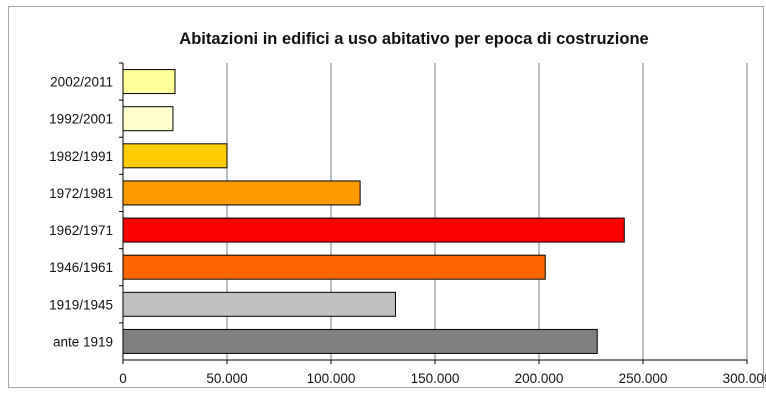  Describe the element at coordinates (81, 82) in the screenshot. I see `y-tick-label-0: 2002/2011` at that location.